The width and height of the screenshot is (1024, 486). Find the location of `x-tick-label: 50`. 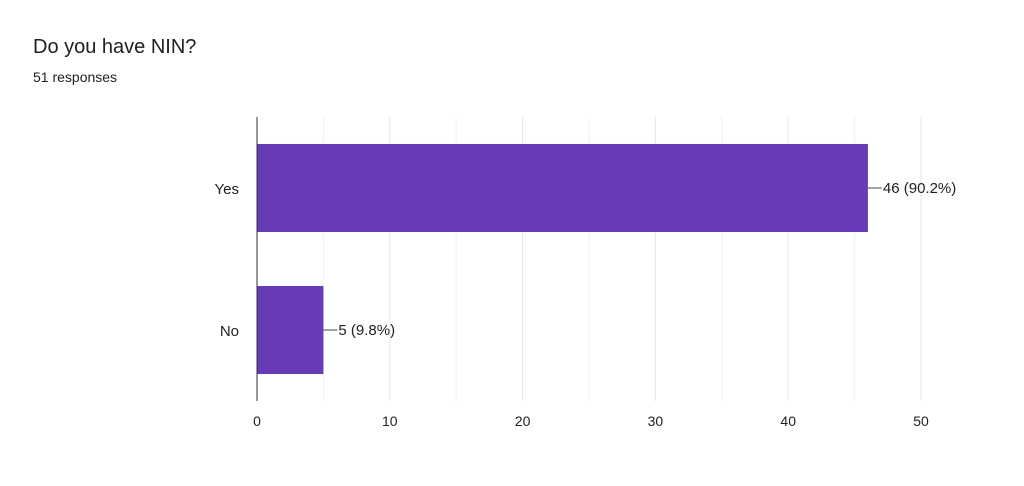

x-tick-label: 50 is located at coordinates (921, 421).